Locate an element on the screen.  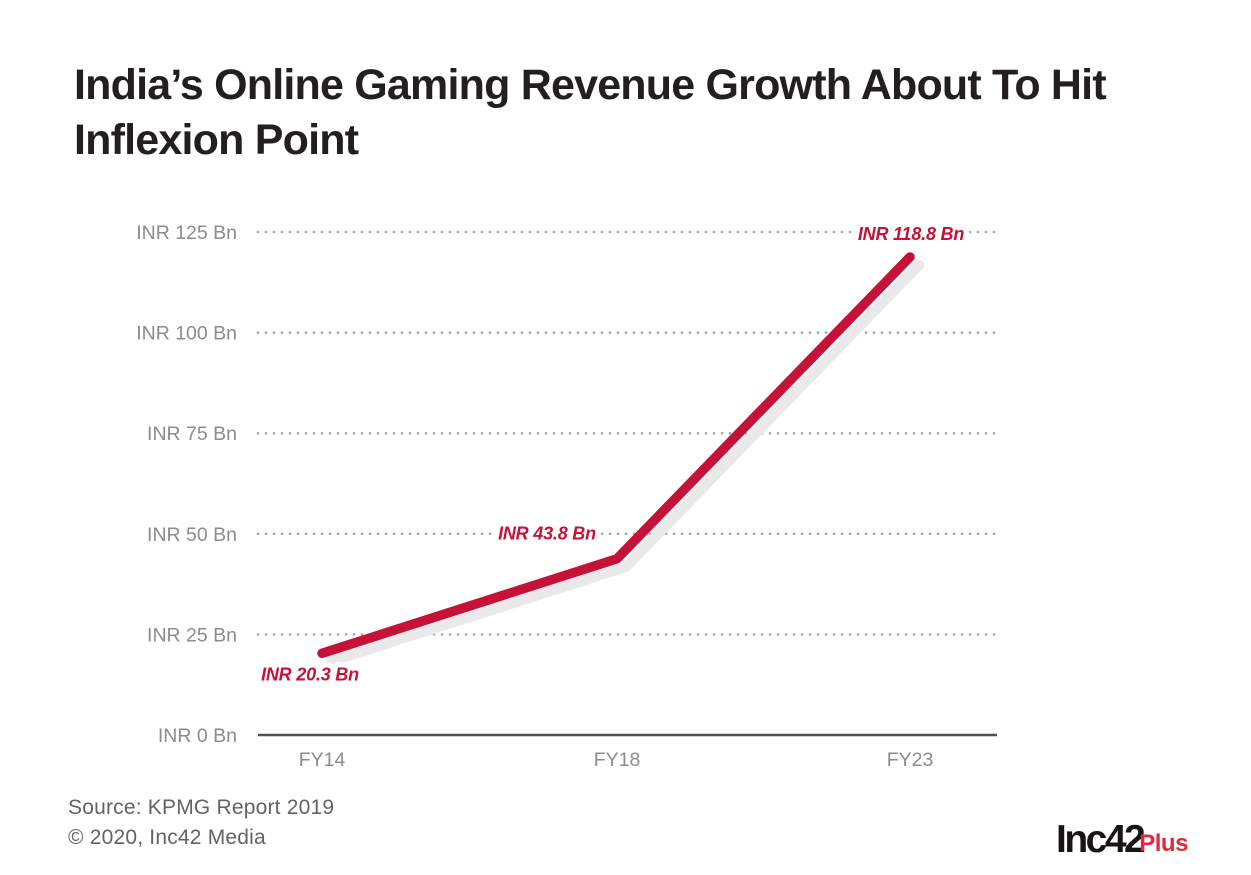
logo-plus-text: Plus is located at coordinates (1163, 843).